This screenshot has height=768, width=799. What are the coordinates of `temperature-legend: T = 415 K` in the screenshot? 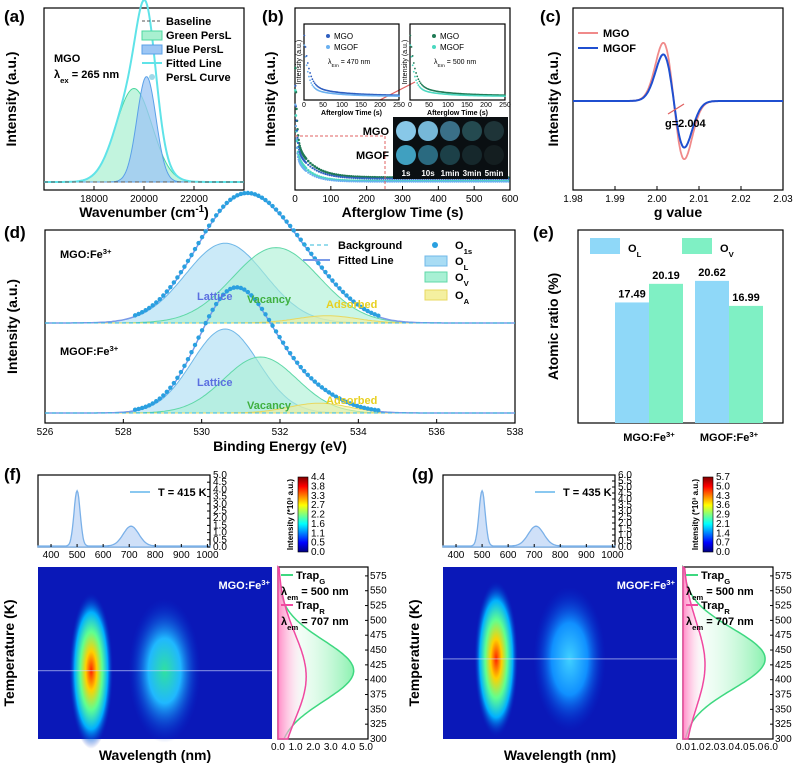 It's located at (182, 493).